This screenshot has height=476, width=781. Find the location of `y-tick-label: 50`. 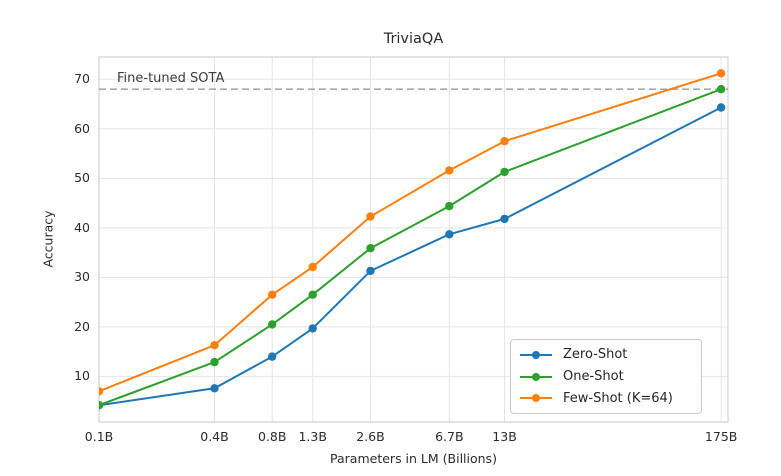

y-tick-label: 50 is located at coordinates (82, 178).